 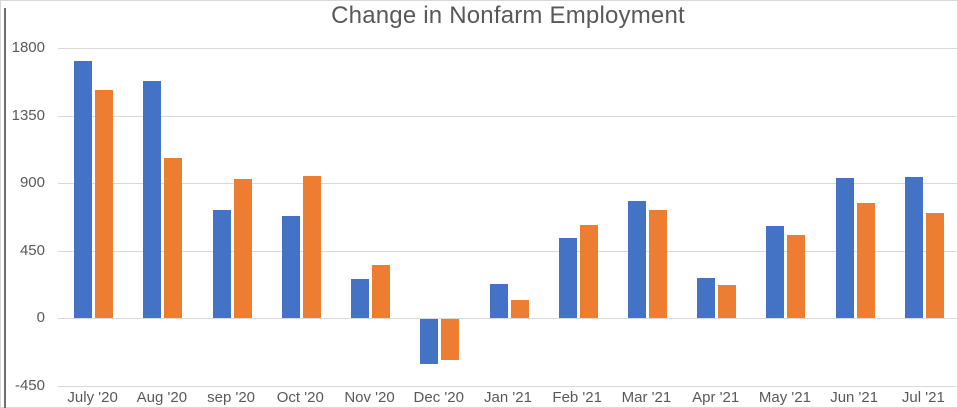 What do you see at coordinates (104, 204) in the screenshot?
I see `bar-july20-series-orange` at bounding box center [104, 204].